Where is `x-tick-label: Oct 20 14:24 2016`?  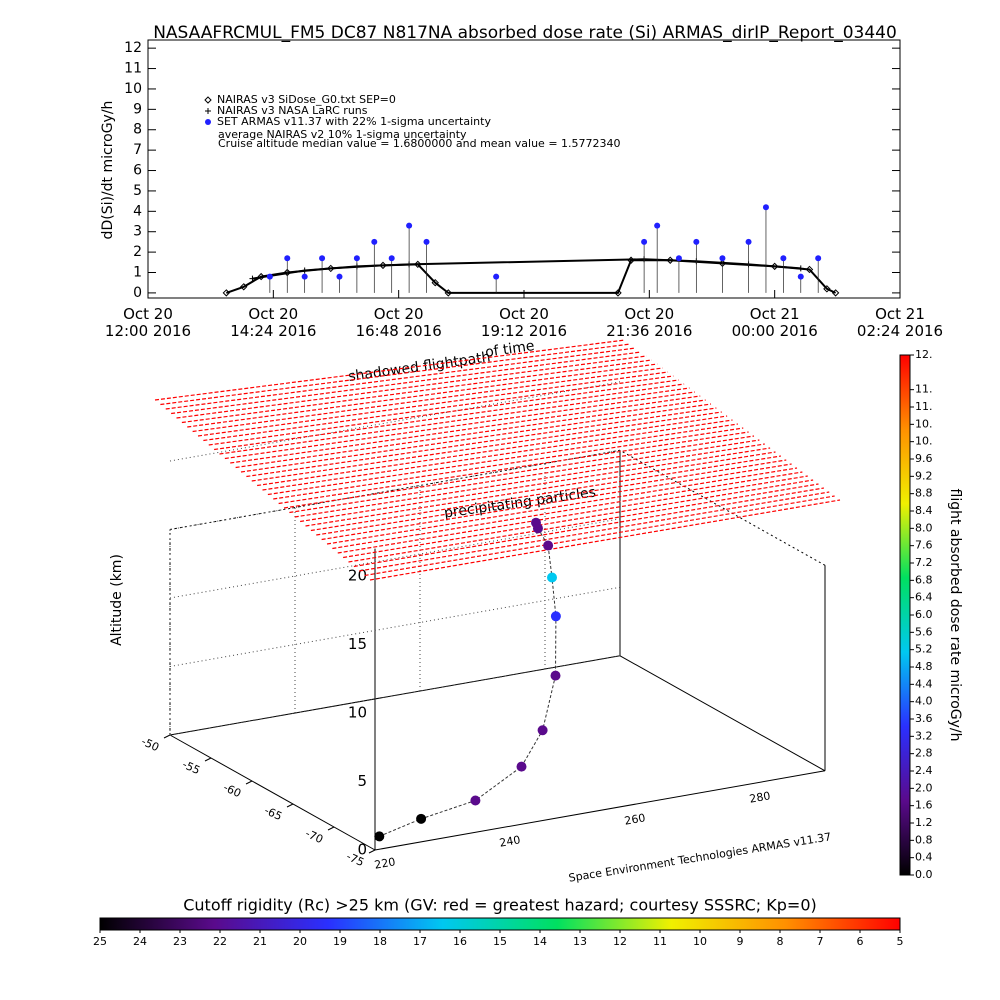 x-tick-label: Oct 20 14:24 2016 is located at coordinates (273, 322).